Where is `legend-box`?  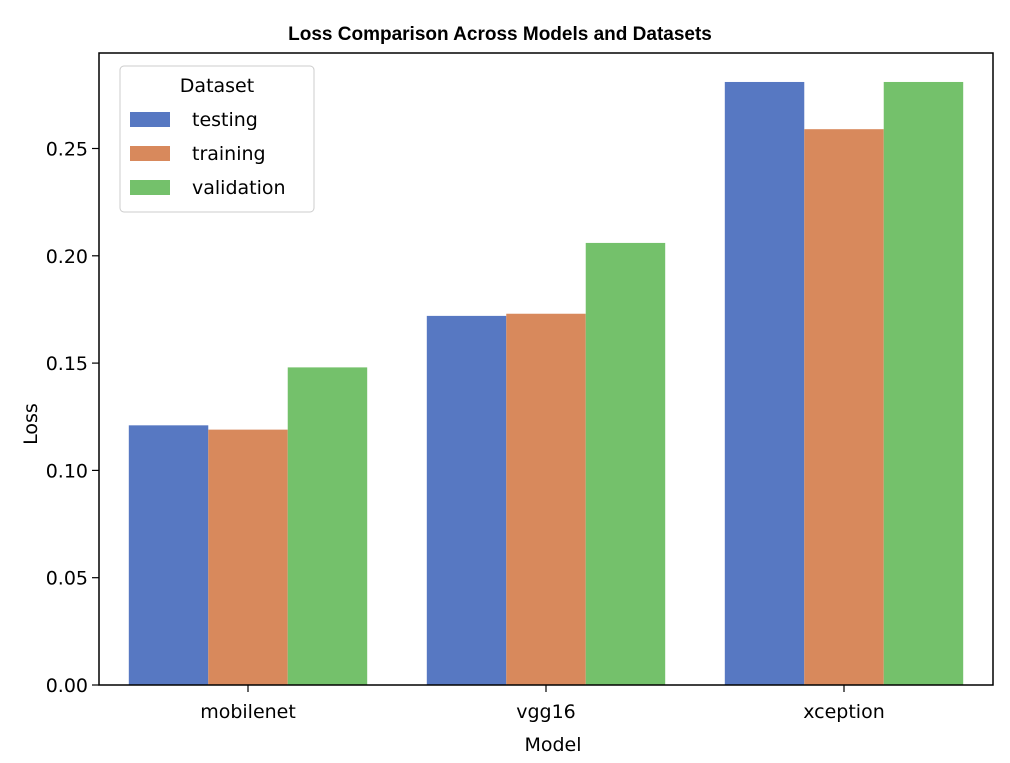
legend-box is located at coordinates (217, 139).